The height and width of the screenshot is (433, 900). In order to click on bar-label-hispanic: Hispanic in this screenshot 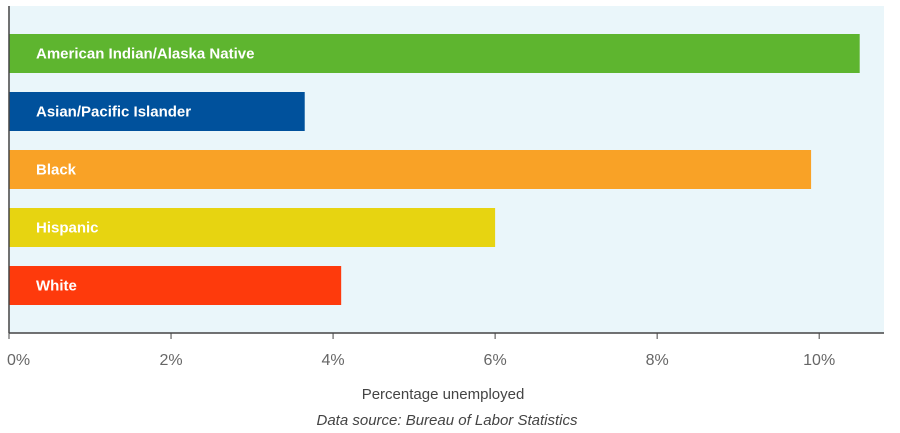, I will do `click(67, 228)`.